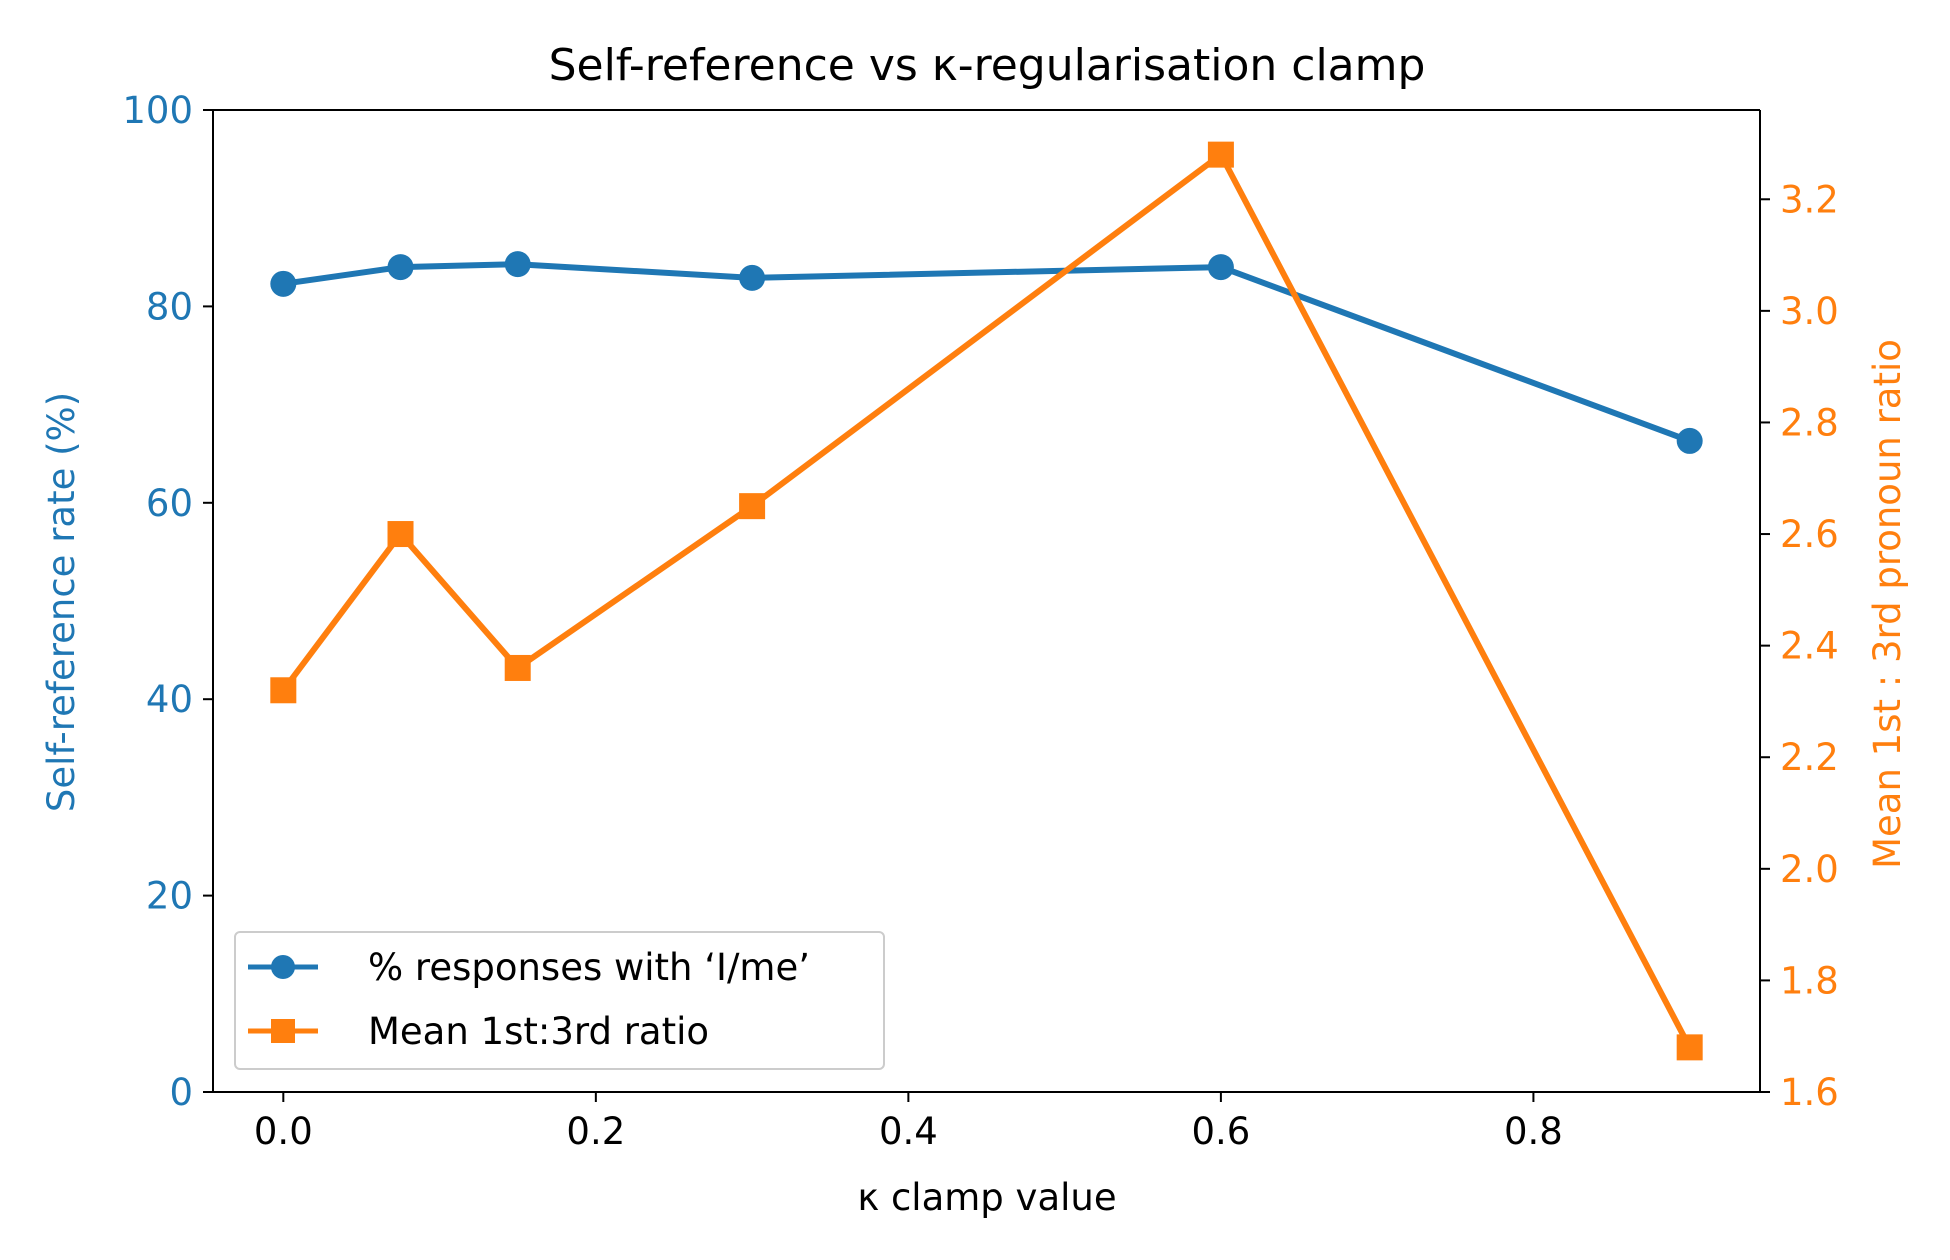 Image resolution: width=1950 pixels, height=1260 pixels. Describe the element at coordinates (157, 110) in the screenshot. I see `left-tick-label: 100` at that location.